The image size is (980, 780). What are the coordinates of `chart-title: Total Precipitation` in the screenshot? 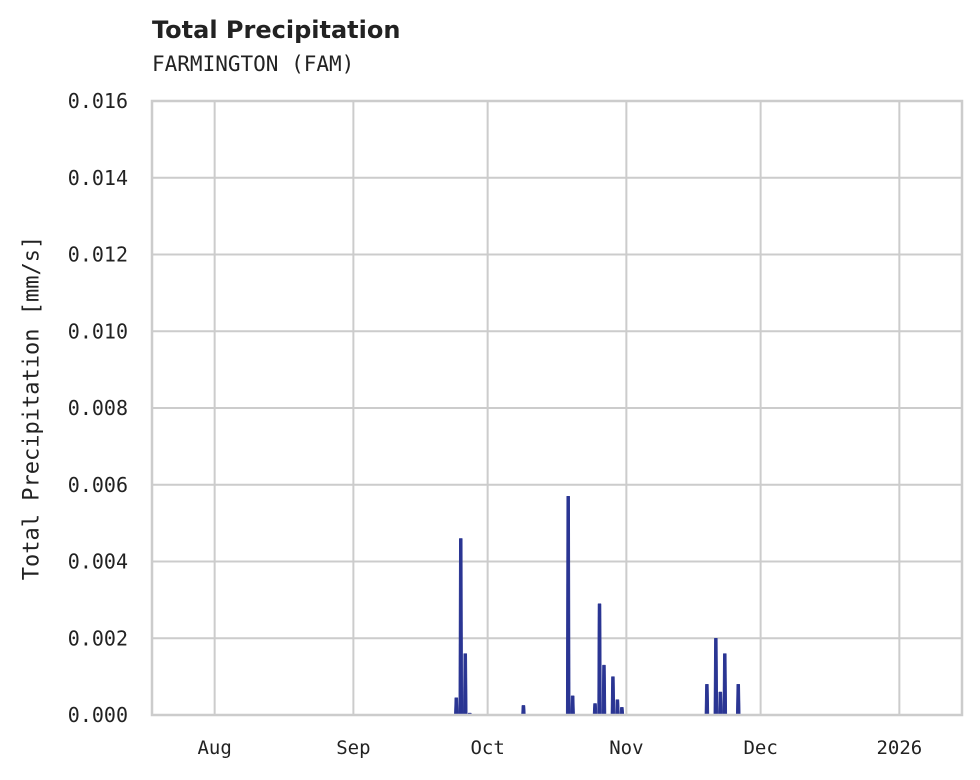 It's located at (276, 30).